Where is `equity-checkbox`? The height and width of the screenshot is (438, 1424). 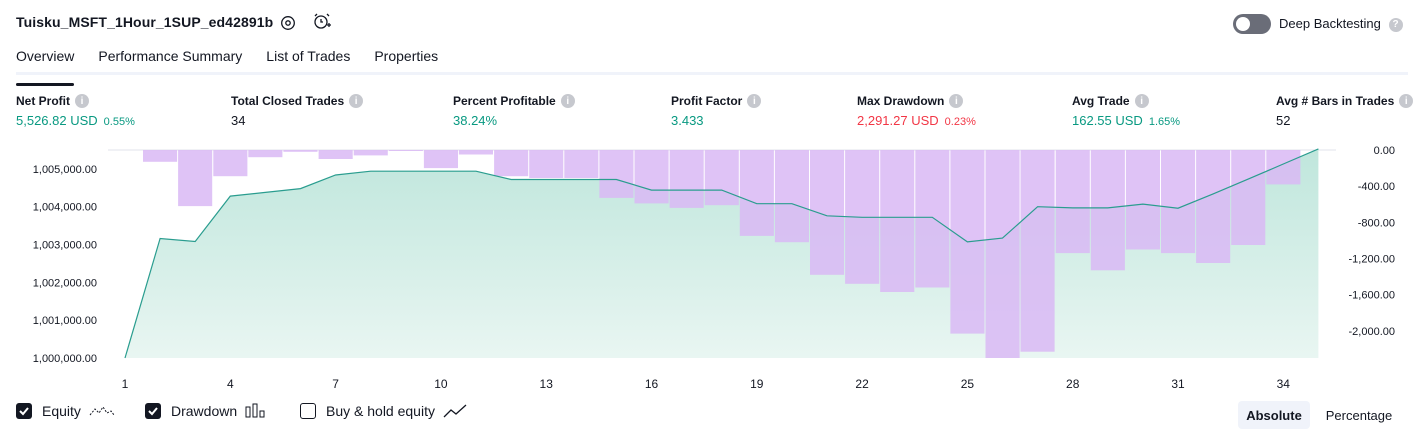 equity-checkbox is located at coordinates (24, 411).